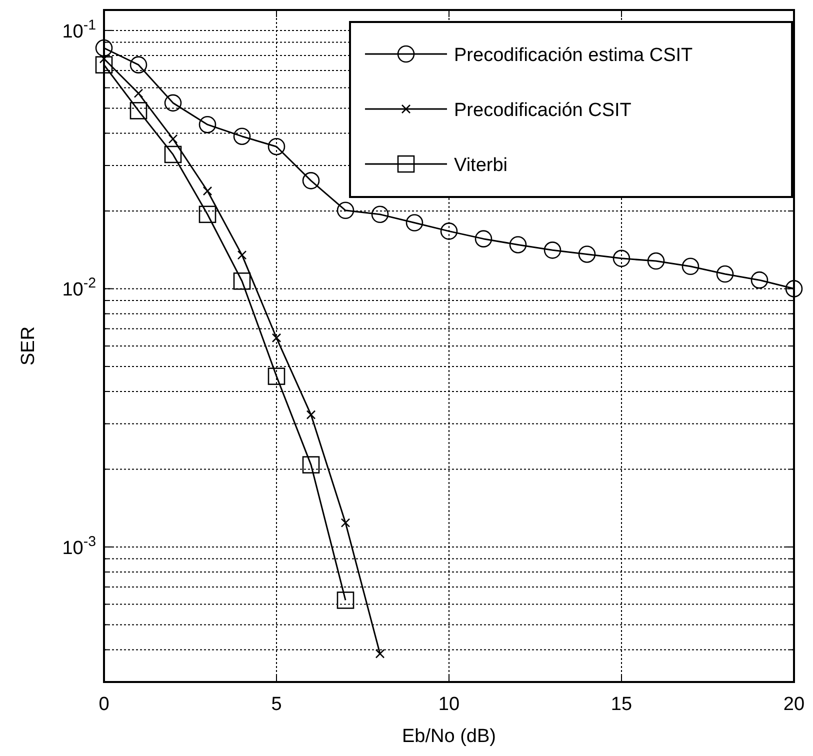  Describe the element at coordinates (481, 165) in the screenshot. I see `legend-label: Viterbi` at that location.